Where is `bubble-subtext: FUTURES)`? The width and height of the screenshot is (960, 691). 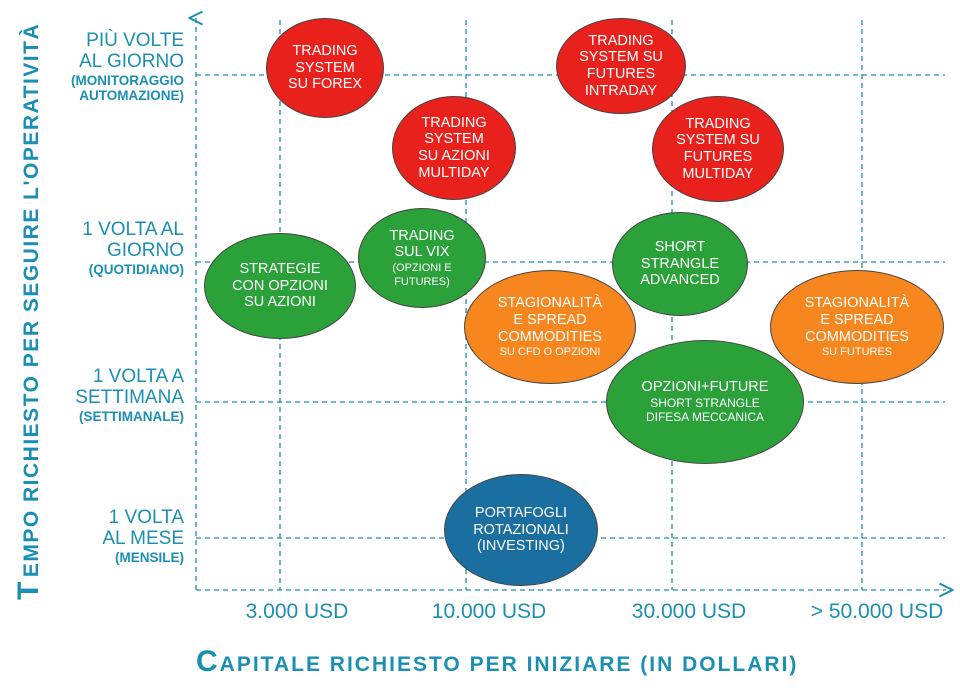
bubble-subtext: FUTURES) is located at coordinates (422, 281).